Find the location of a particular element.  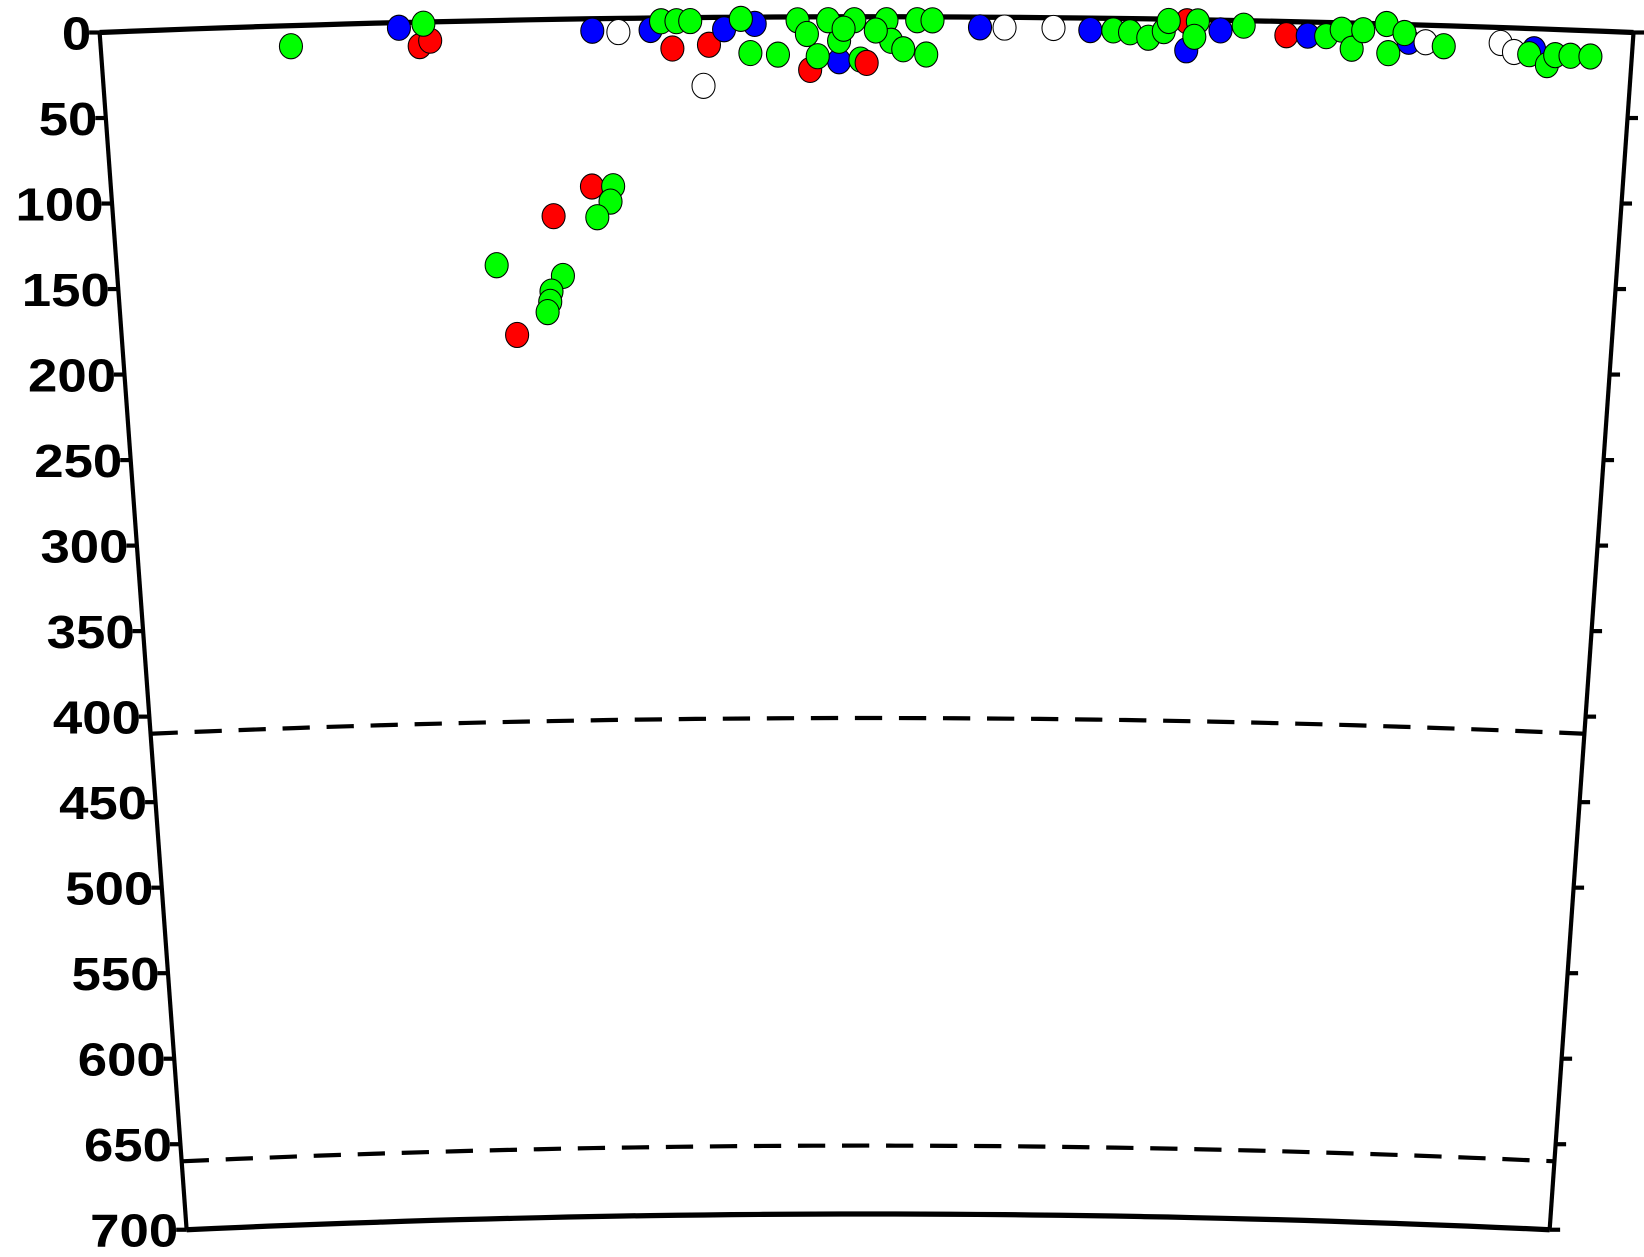

bottom-line is located at coordinates (868, 1222).